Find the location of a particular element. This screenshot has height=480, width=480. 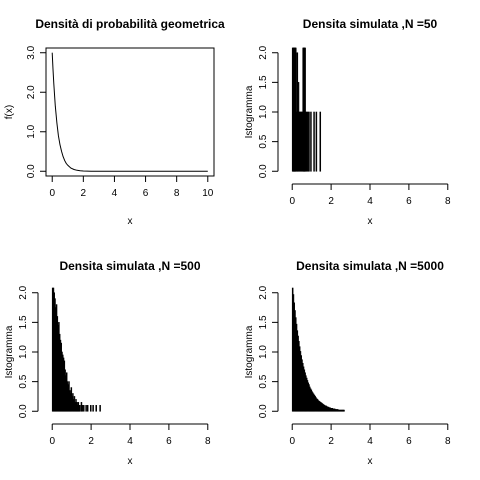

chart-title: Densita simulata ,N =50 is located at coordinates (370, 24).